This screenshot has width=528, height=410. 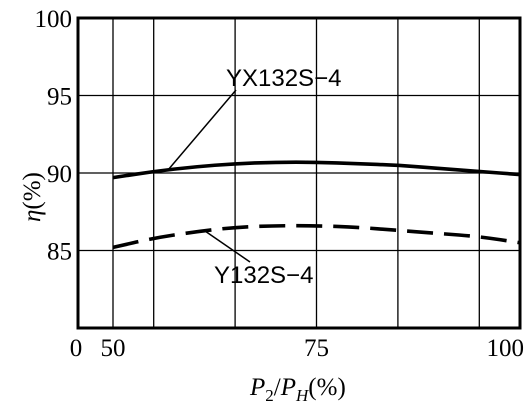 I want to click on x-tick-labels: 0 50 75 100, so click(x=297, y=348).